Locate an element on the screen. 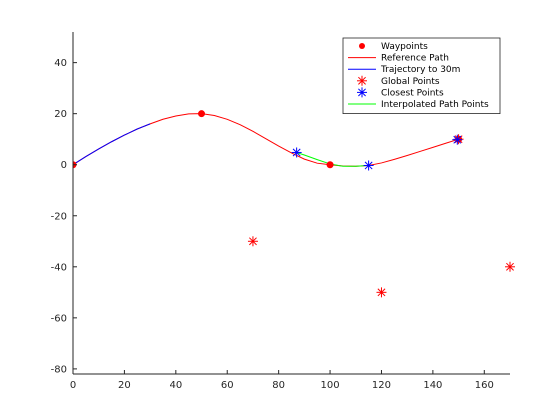  x-tick-label: 140 is located at coordinates (432, 385).